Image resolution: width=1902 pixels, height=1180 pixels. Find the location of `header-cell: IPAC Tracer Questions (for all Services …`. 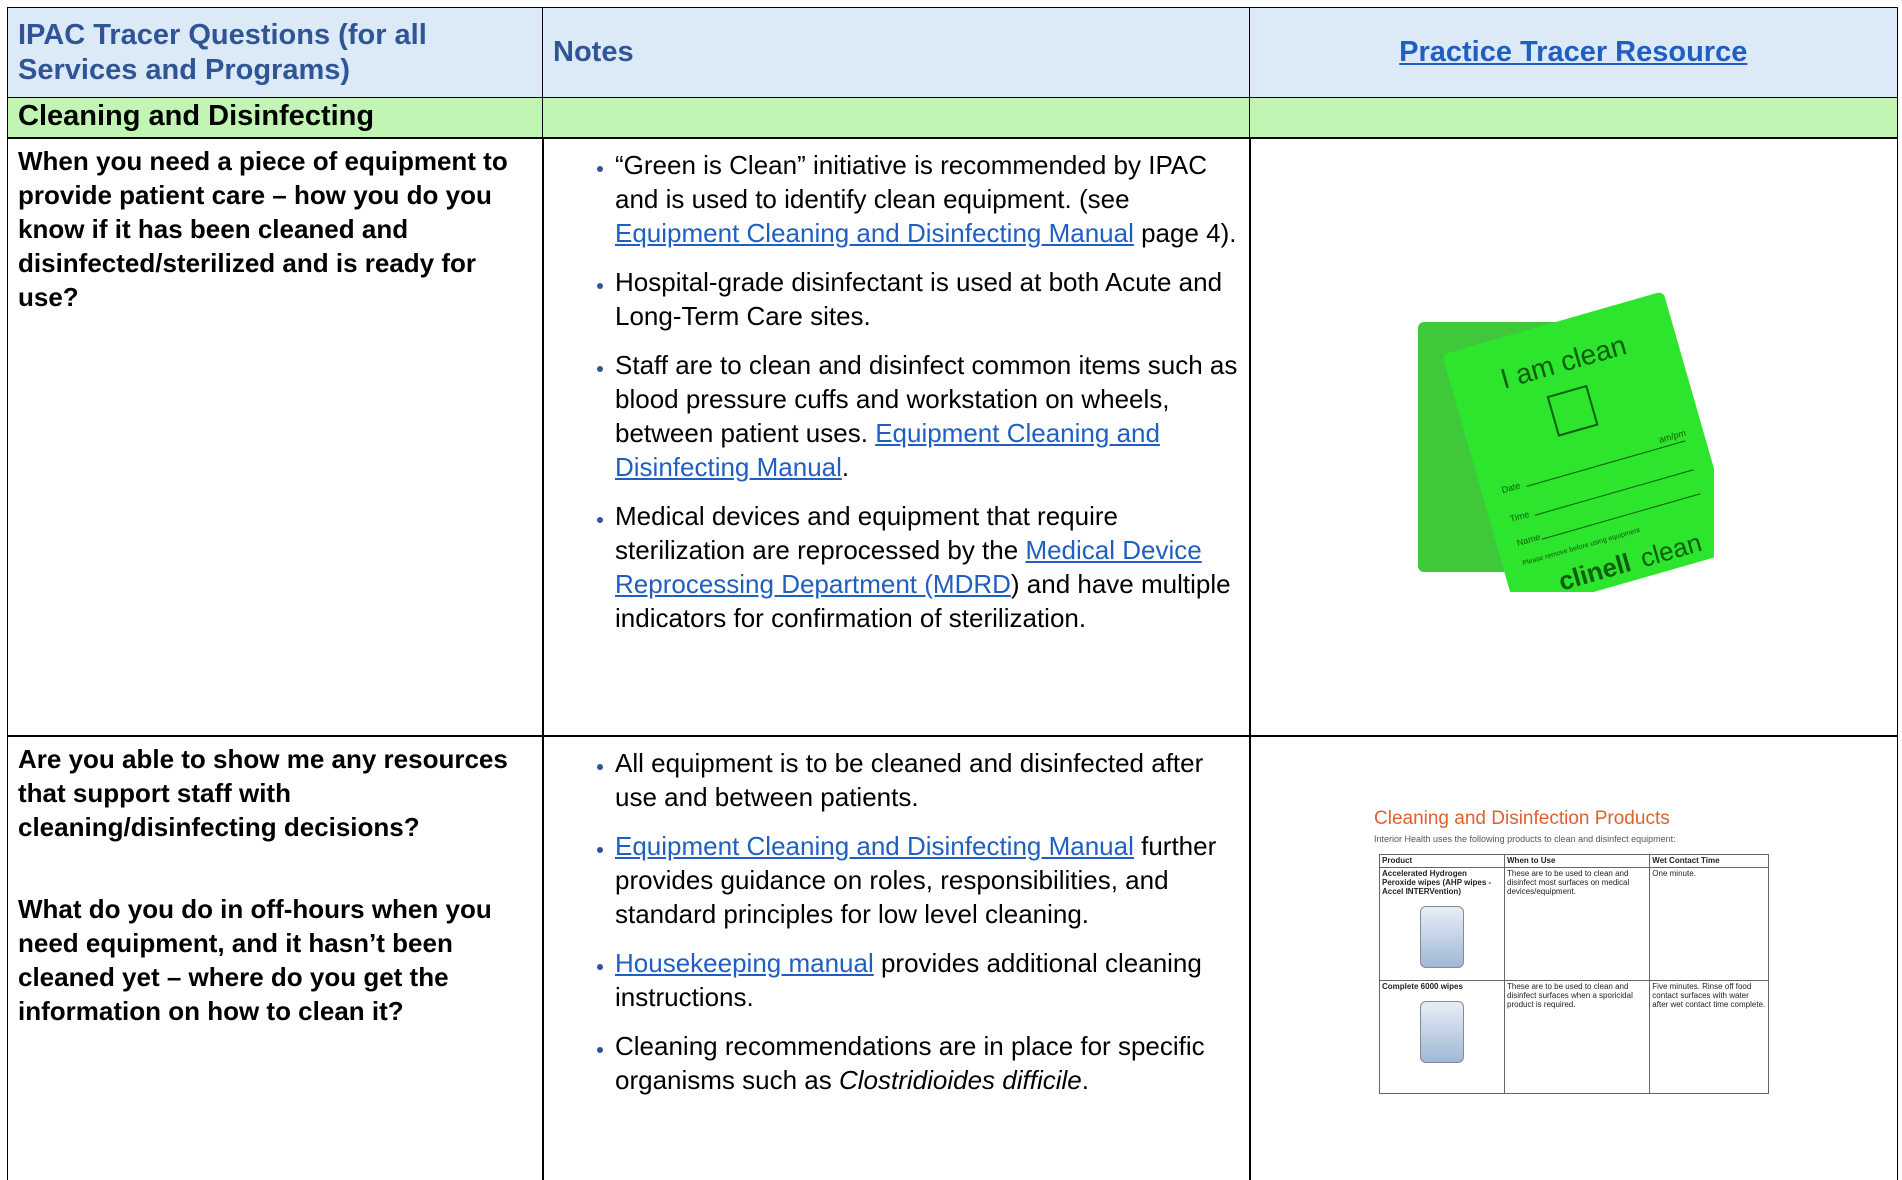

header-cell: IPAC Tracer Questions (for all Services … is located at coordinates (275, 53).